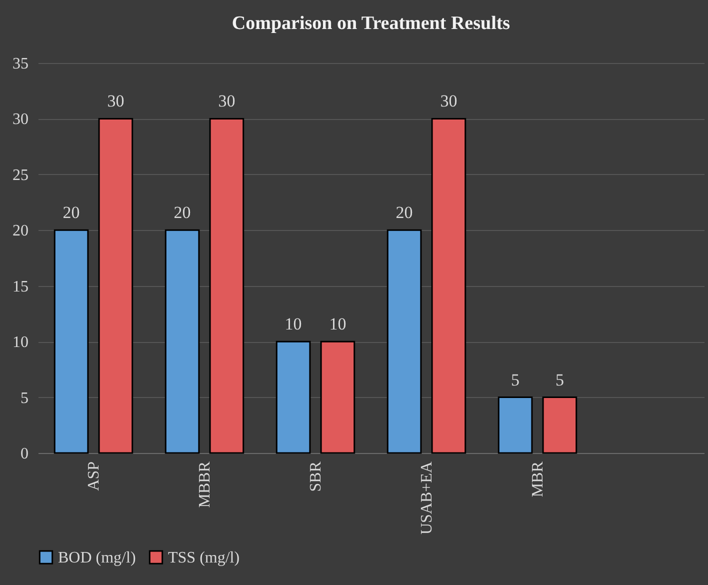 This screenshot has width=708, height=585. What do you see at coordinates (20, 64) in the screenshot?
I see `y-tick-label: 35` at bounding box center [20, 64].